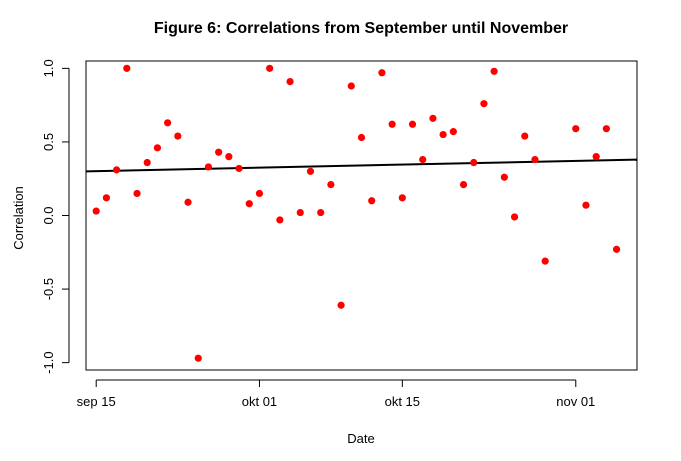  I want to click on y-tick-label: 0.5, so click(48, 142).